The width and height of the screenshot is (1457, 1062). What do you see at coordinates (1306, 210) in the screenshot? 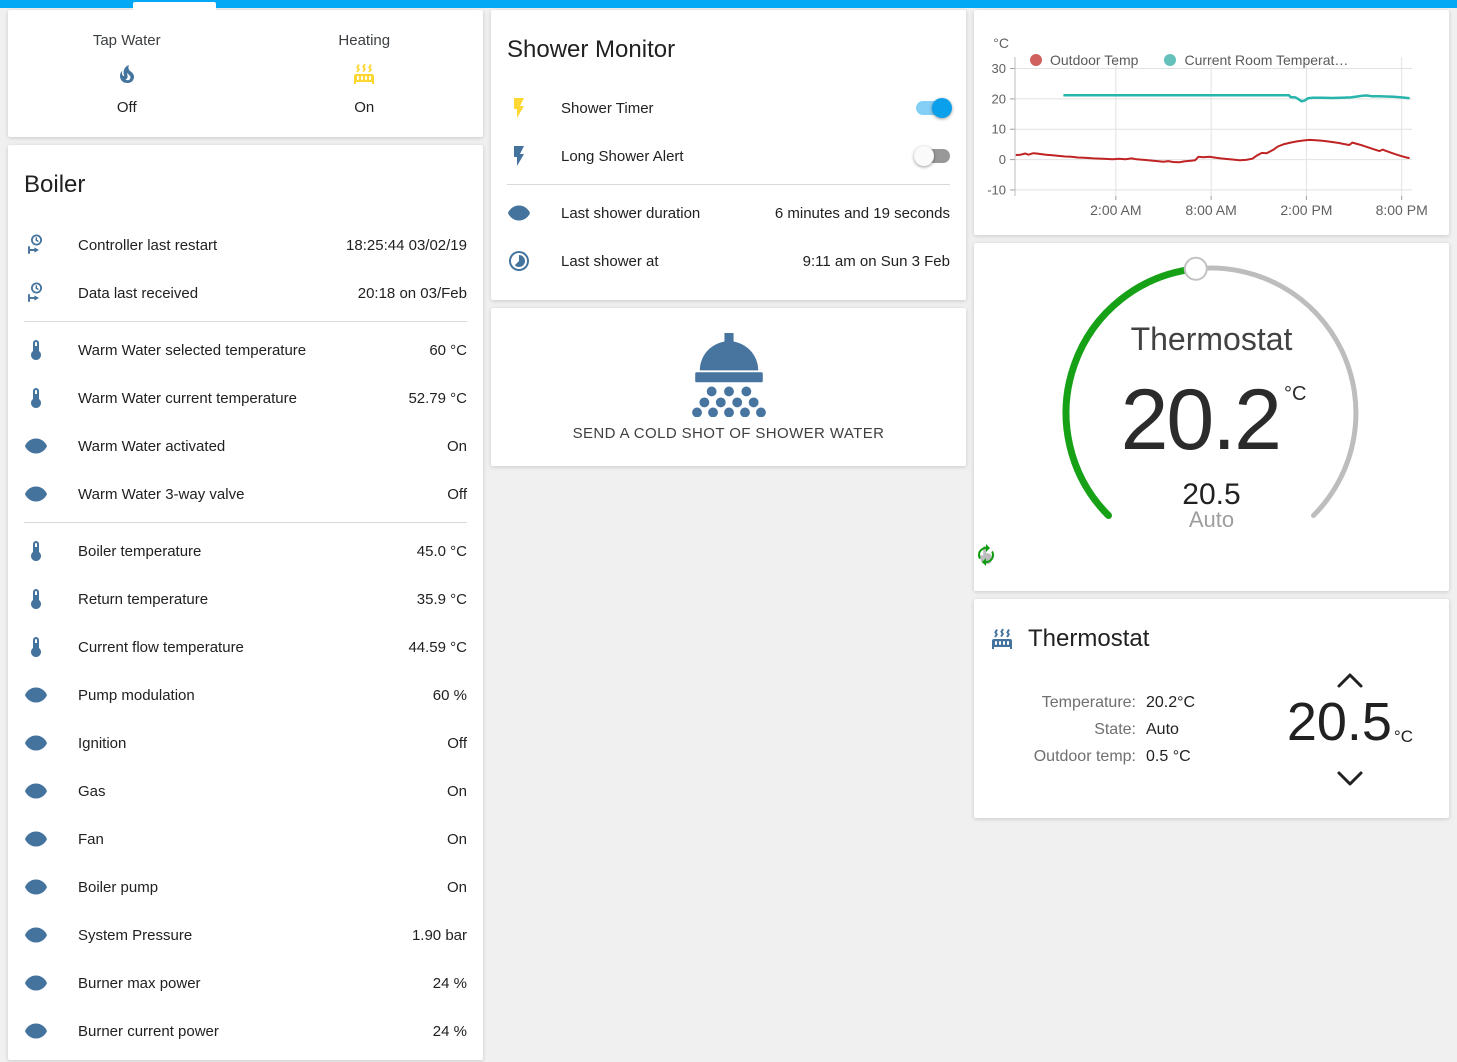
I see `svg-text: 2:00 PM` at bounding box center [1306, 210].